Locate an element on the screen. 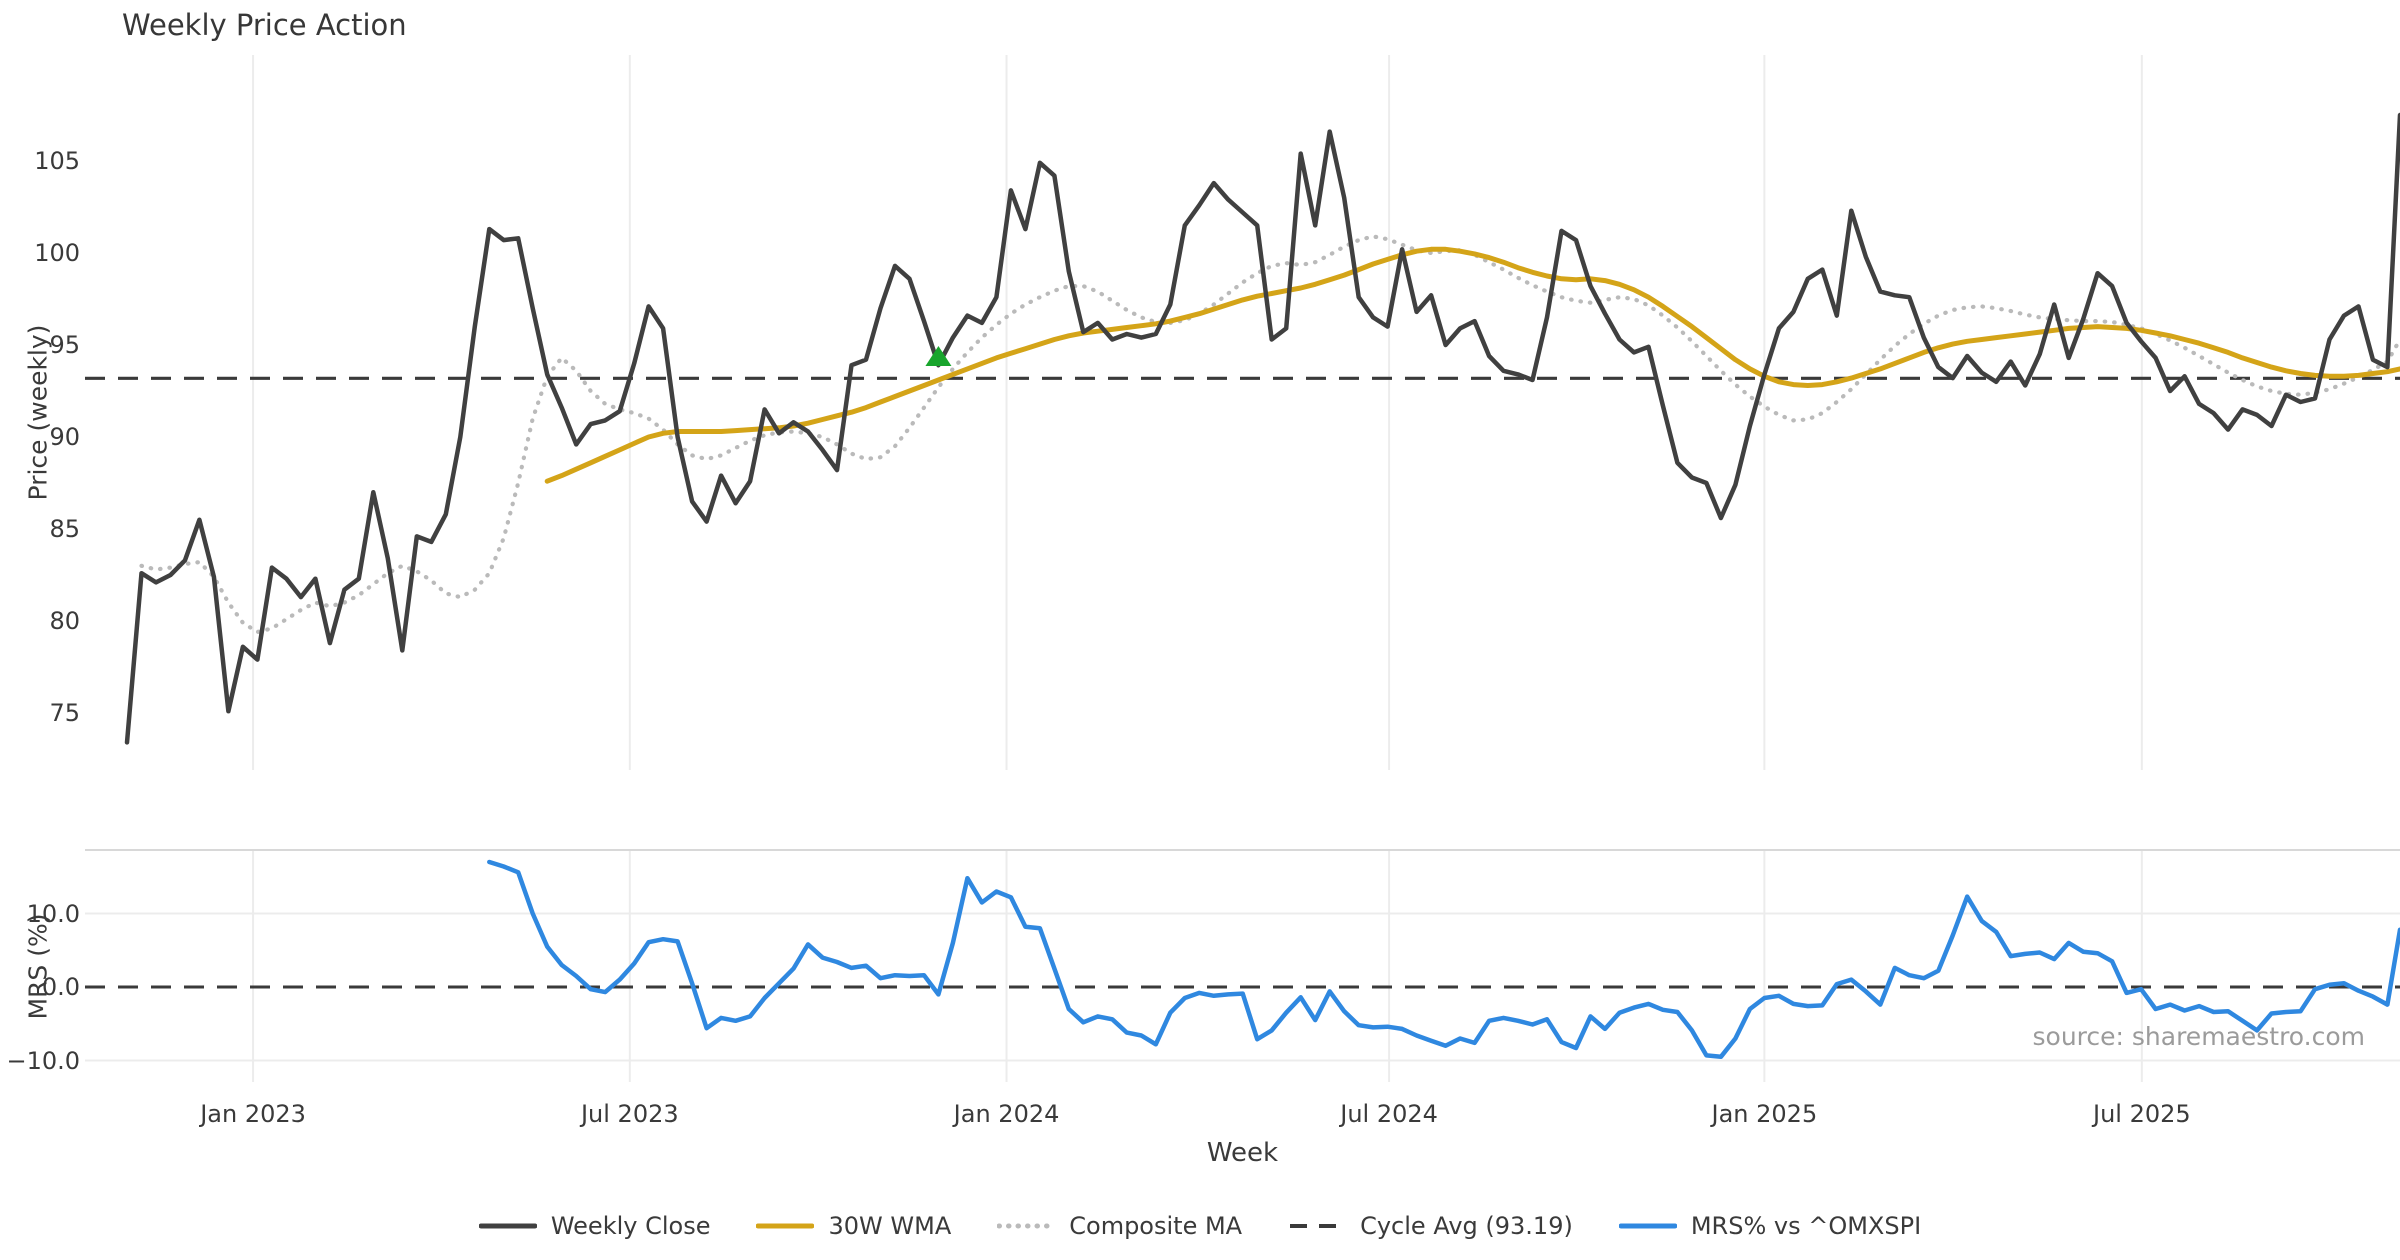  x-tick: Jan 2024 is located at coordinates (1006, 1114).